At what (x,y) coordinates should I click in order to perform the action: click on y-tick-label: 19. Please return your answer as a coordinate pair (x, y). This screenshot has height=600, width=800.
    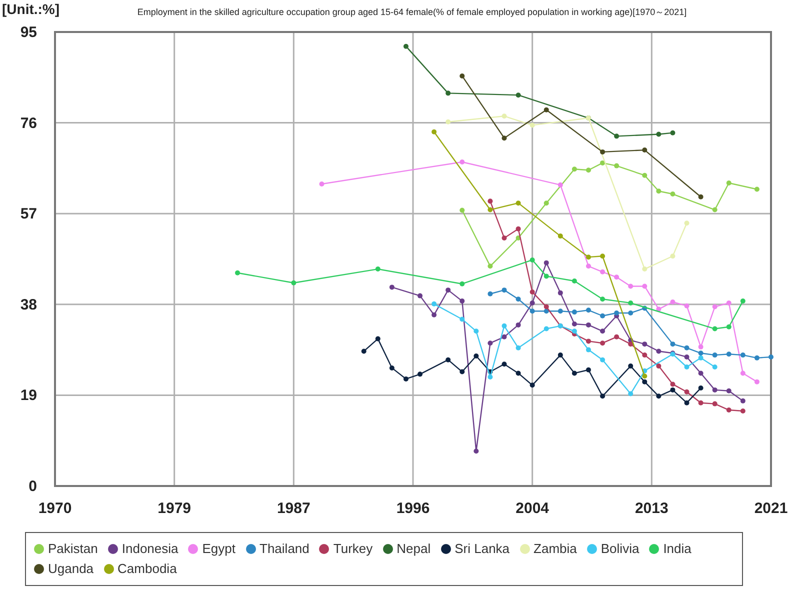
    Looking at the image, I should click on (28, 395).